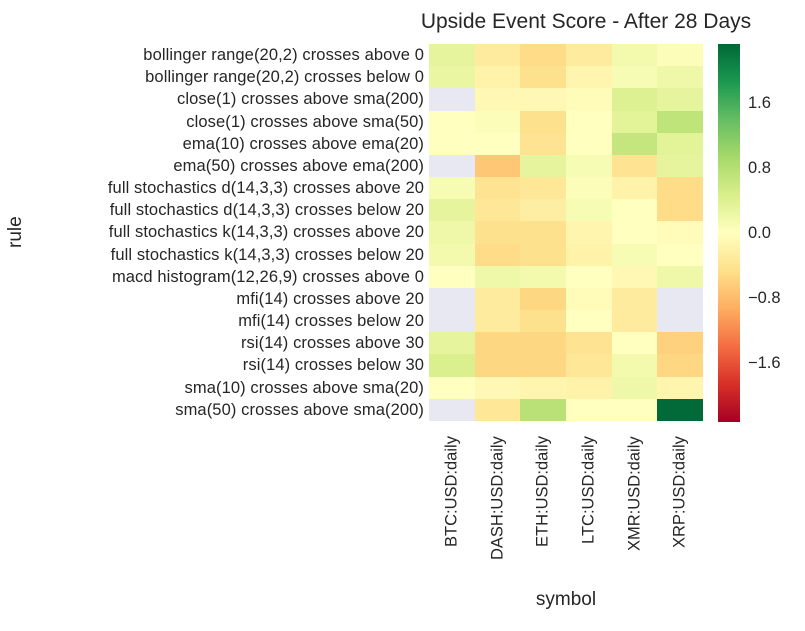 Image resolution: width=805 pixels, height=631 pixels. I want to click on y-tick-label: rsi(14) crosses below 30, so click(333, 365).